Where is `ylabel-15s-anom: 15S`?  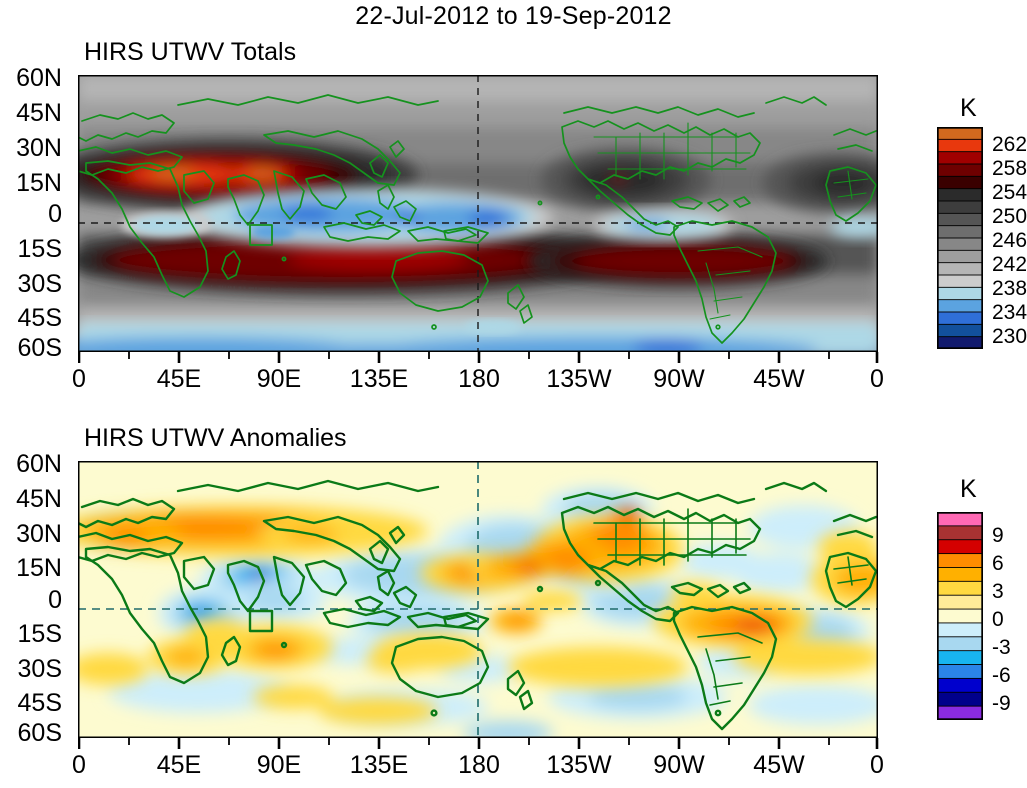 ylabel-15s-anom: 15S is located at coordinates (39, 634).